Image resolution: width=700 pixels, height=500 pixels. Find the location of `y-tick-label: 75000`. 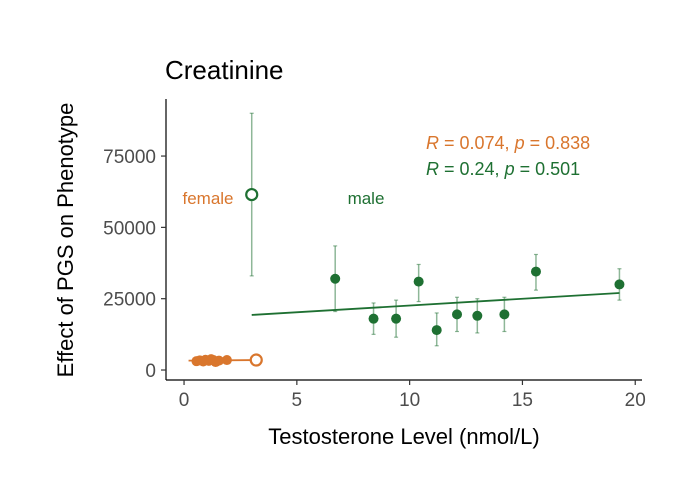

y-tick-label: 75000 is located at coordinates (129, 157).